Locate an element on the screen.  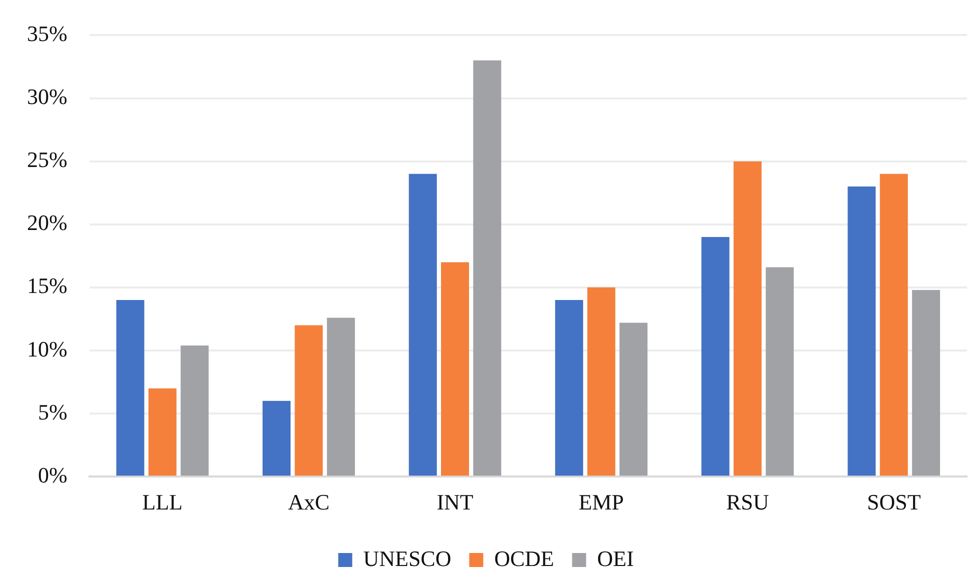
x-tick-label: RSU is located at coordinates (748, 502).